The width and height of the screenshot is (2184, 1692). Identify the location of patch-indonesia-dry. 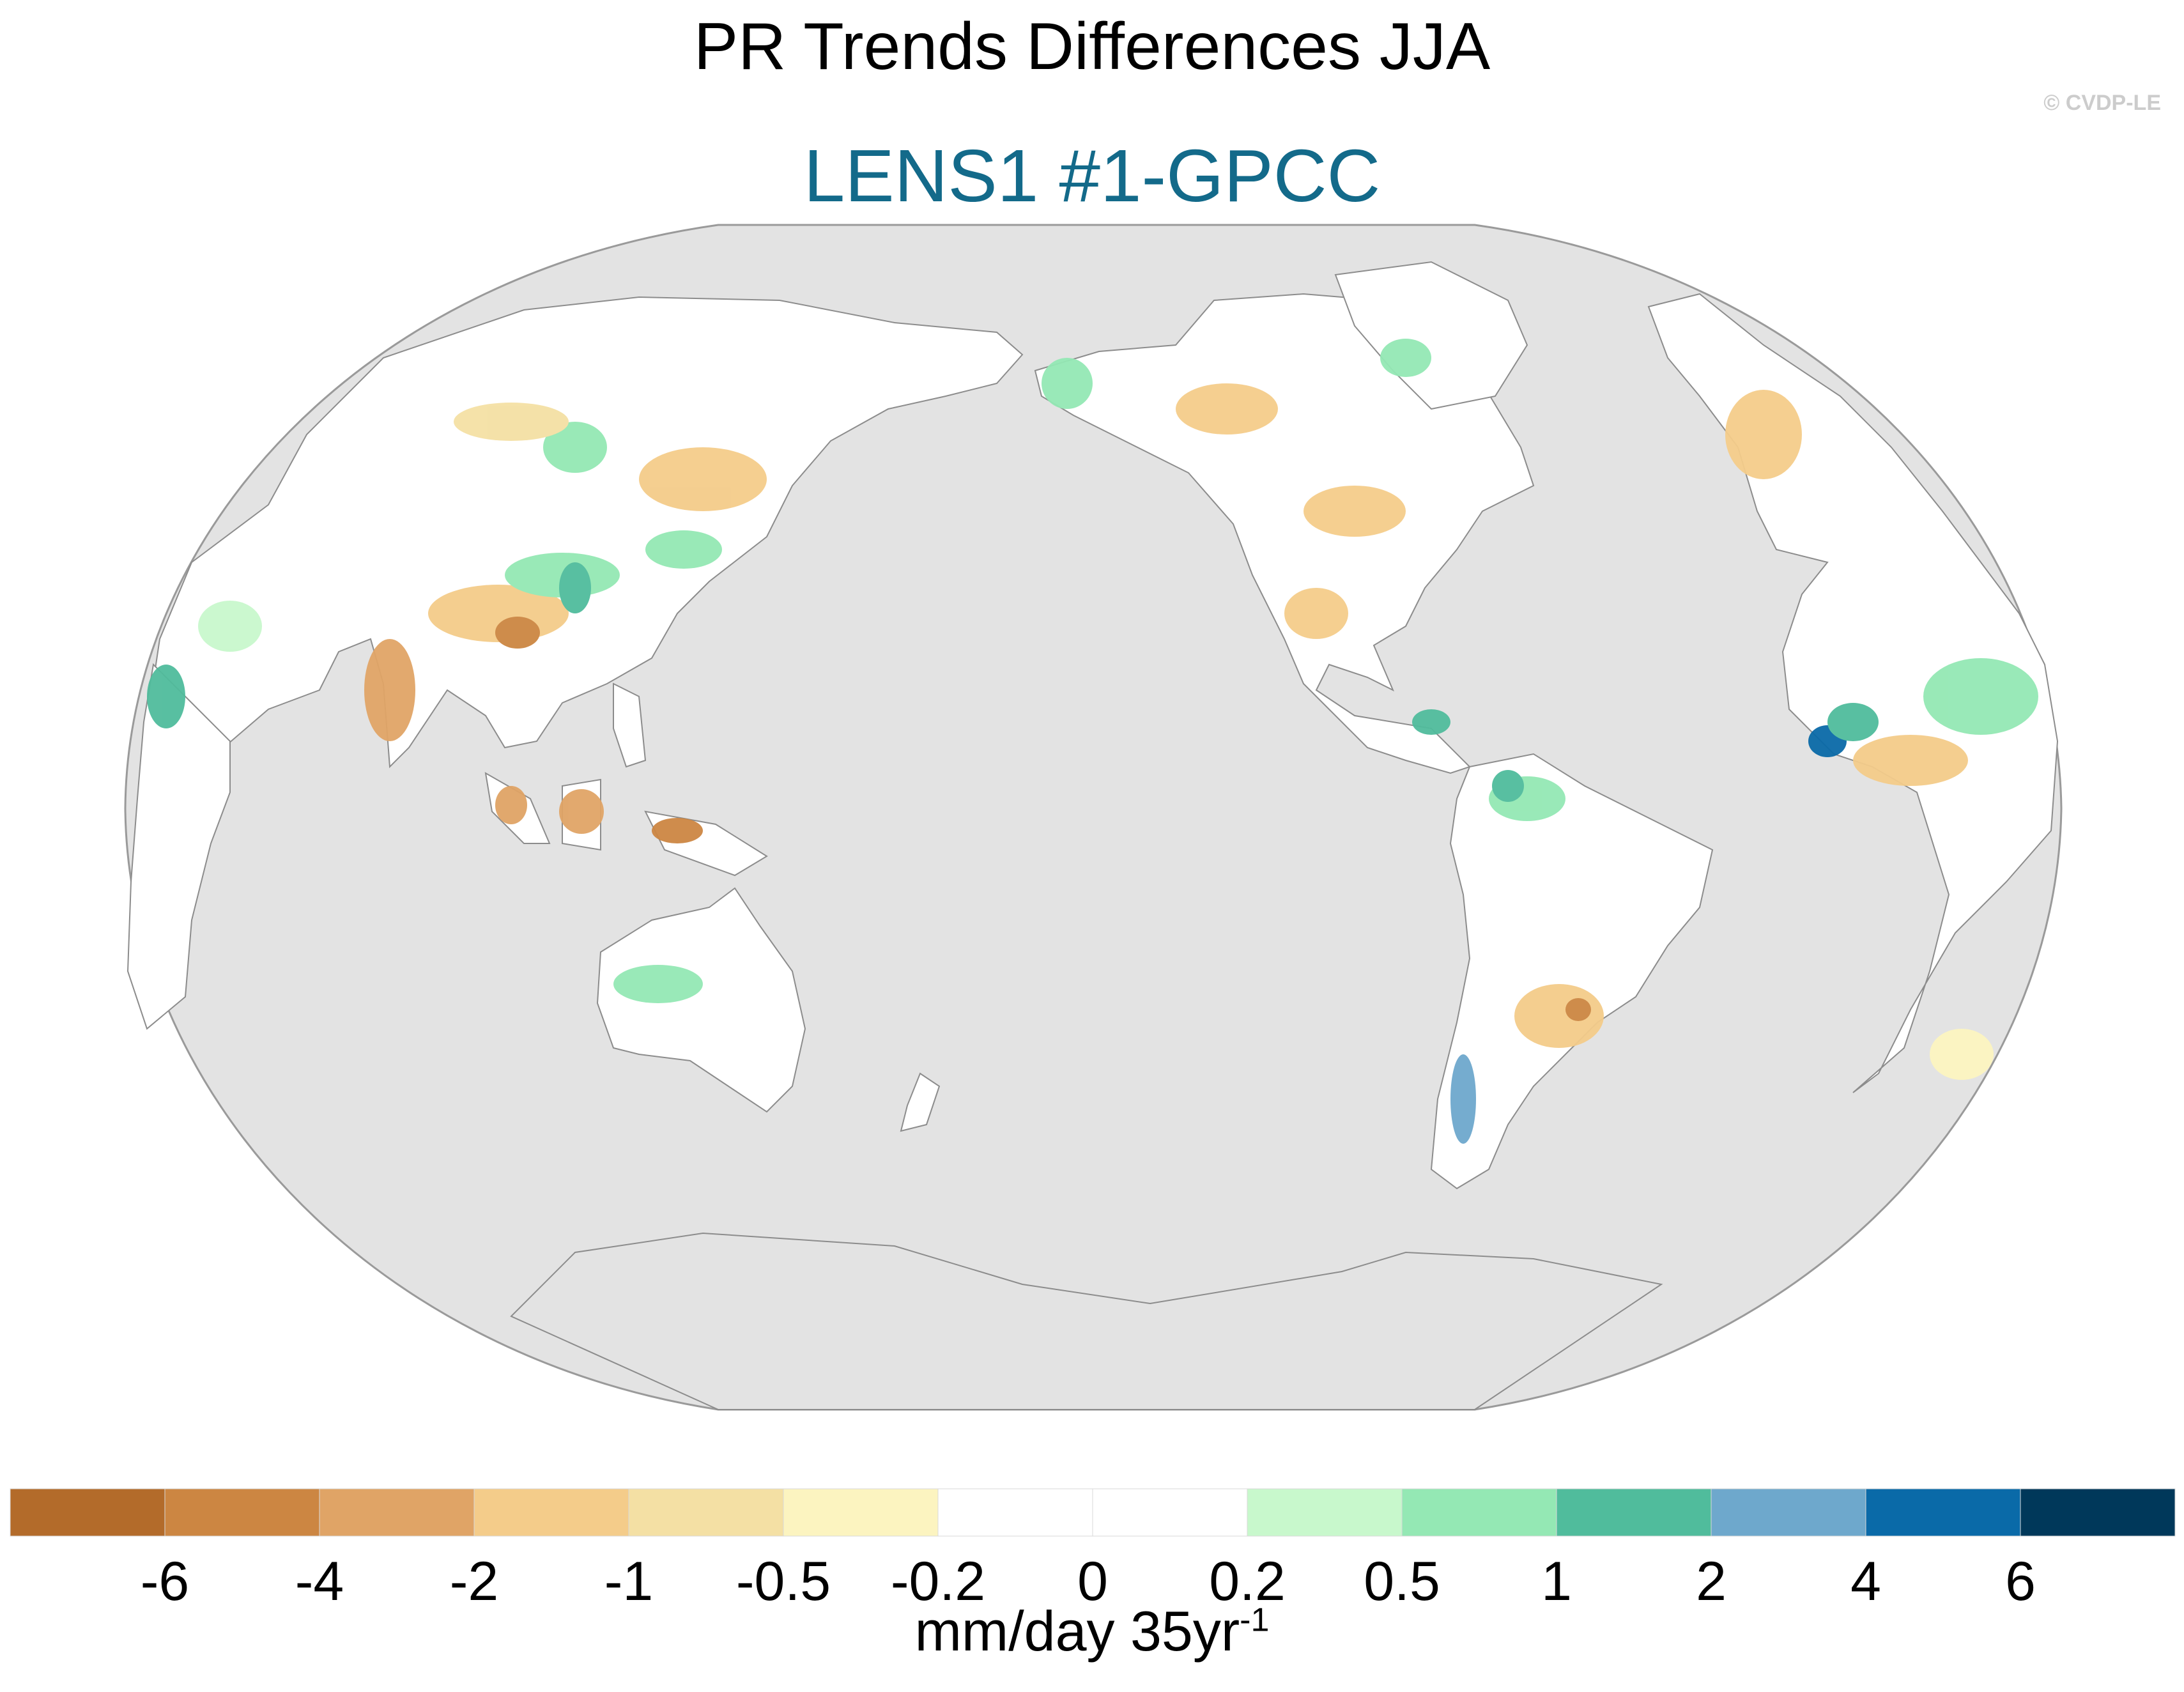
(677, 830).